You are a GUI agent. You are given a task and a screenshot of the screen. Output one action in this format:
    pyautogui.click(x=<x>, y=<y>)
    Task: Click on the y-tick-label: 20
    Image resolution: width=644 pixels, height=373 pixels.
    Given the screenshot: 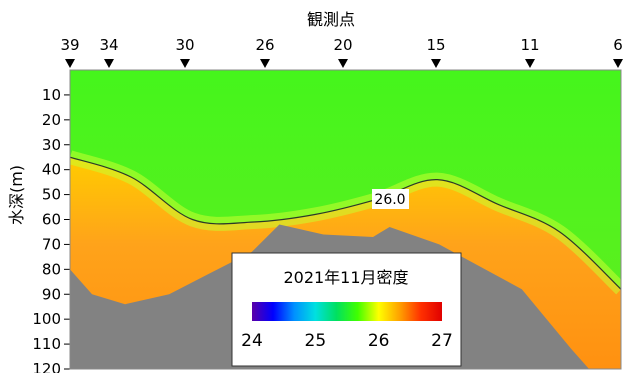 What is the action you would take?
    pyautogui.click(x=51, y=120)
    